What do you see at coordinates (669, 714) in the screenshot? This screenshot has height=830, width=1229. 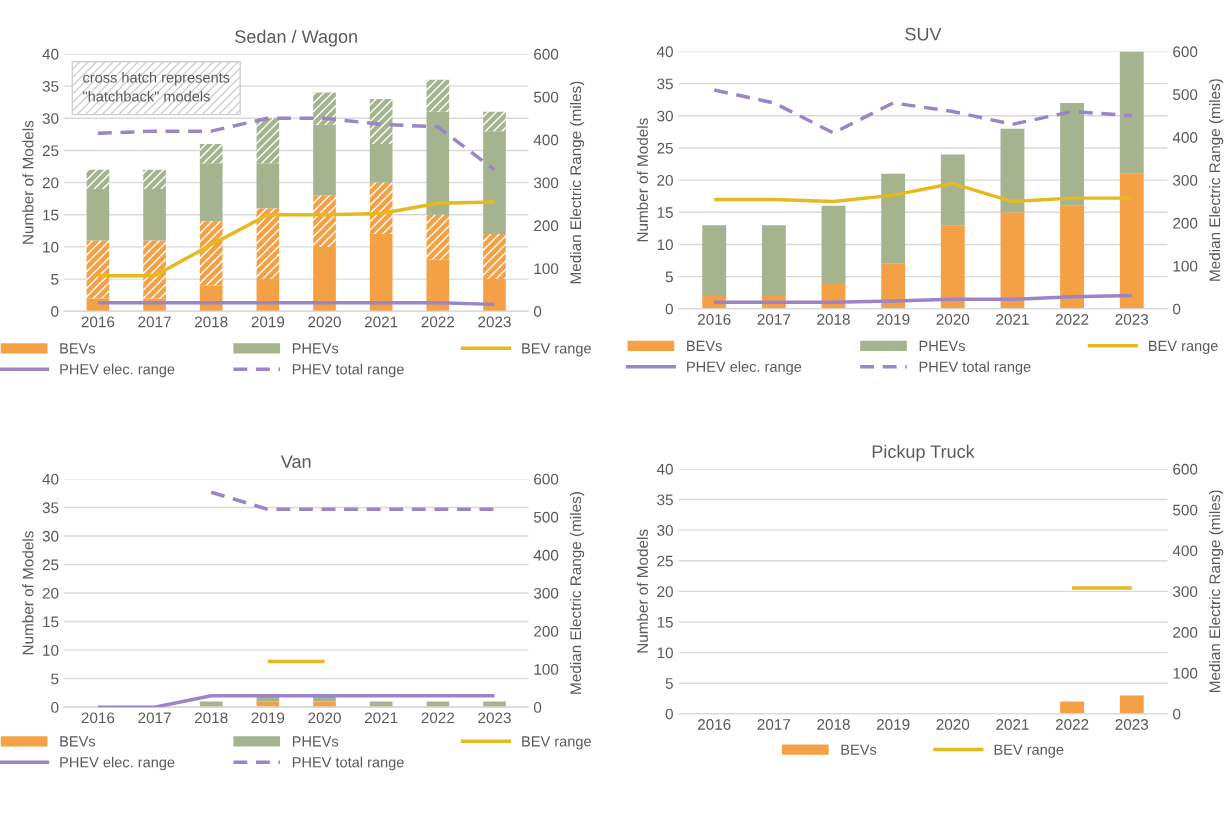 I see `y-tick-label: 0` at bounding box center [669, 714].